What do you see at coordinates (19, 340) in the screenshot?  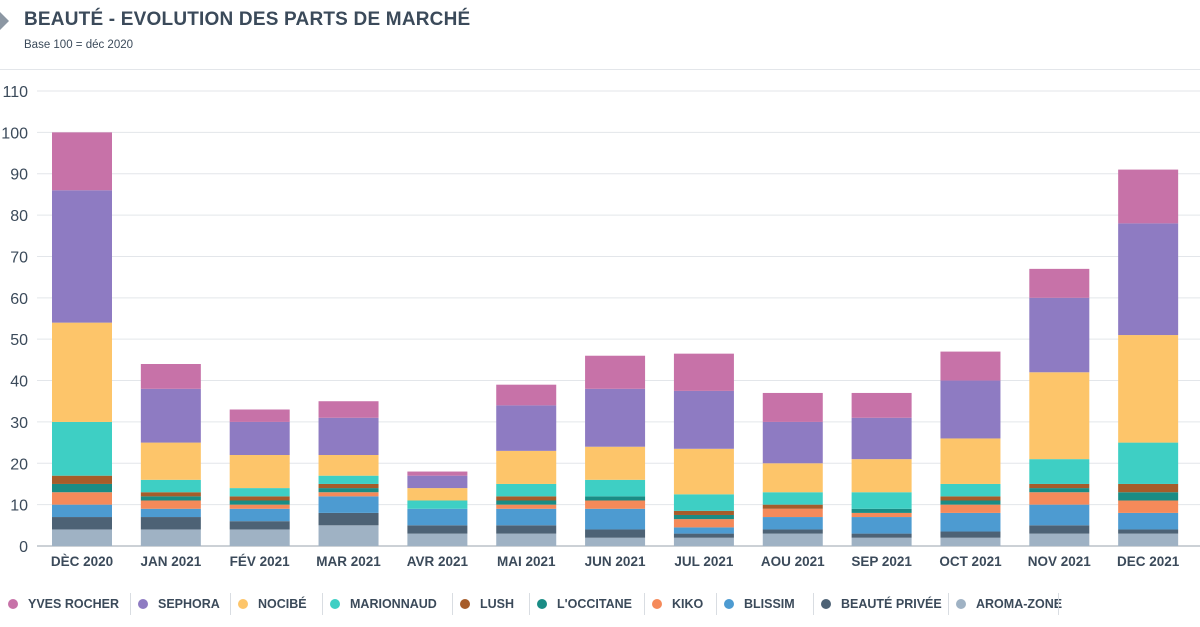 I see `y-tick-label: 50` at bounding box center [19, 340].